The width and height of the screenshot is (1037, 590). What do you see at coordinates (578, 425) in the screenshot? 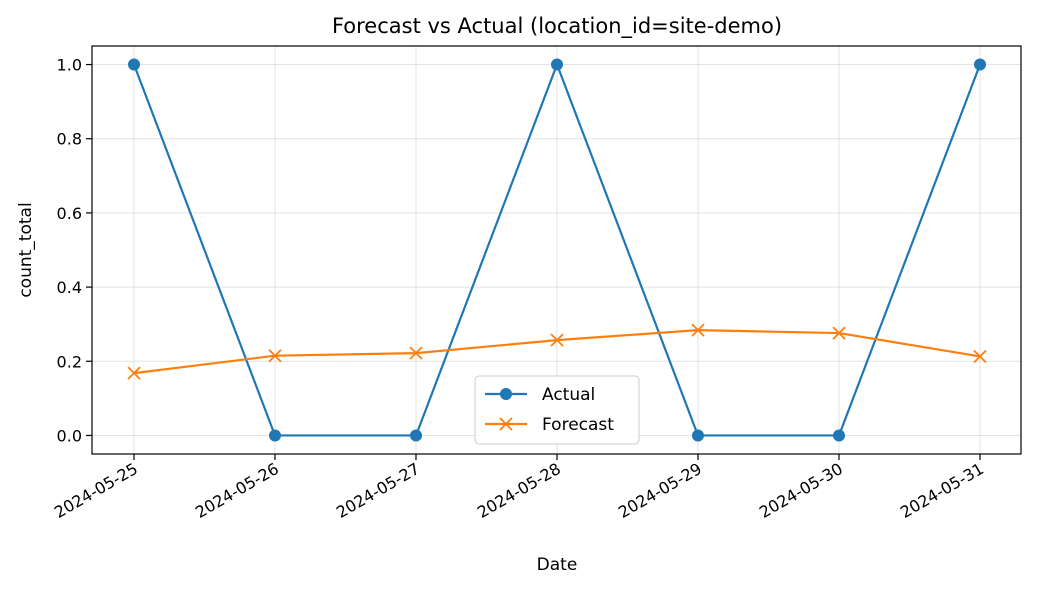
I see `legend-forecast-label: Forecast` at bounding box center [578, 425].